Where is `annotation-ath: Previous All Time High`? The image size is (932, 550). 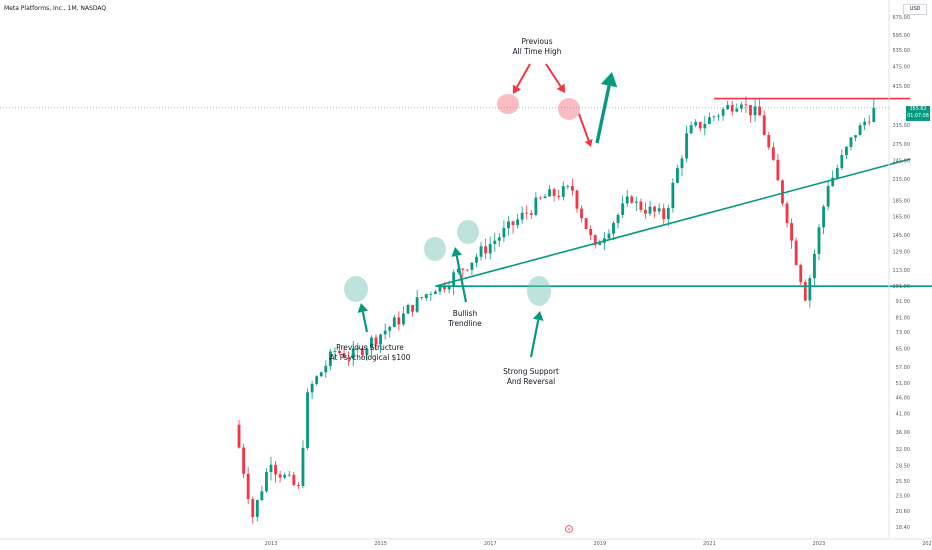 annotation-ath: Previous All Time High is located at coordinates (537, 46).